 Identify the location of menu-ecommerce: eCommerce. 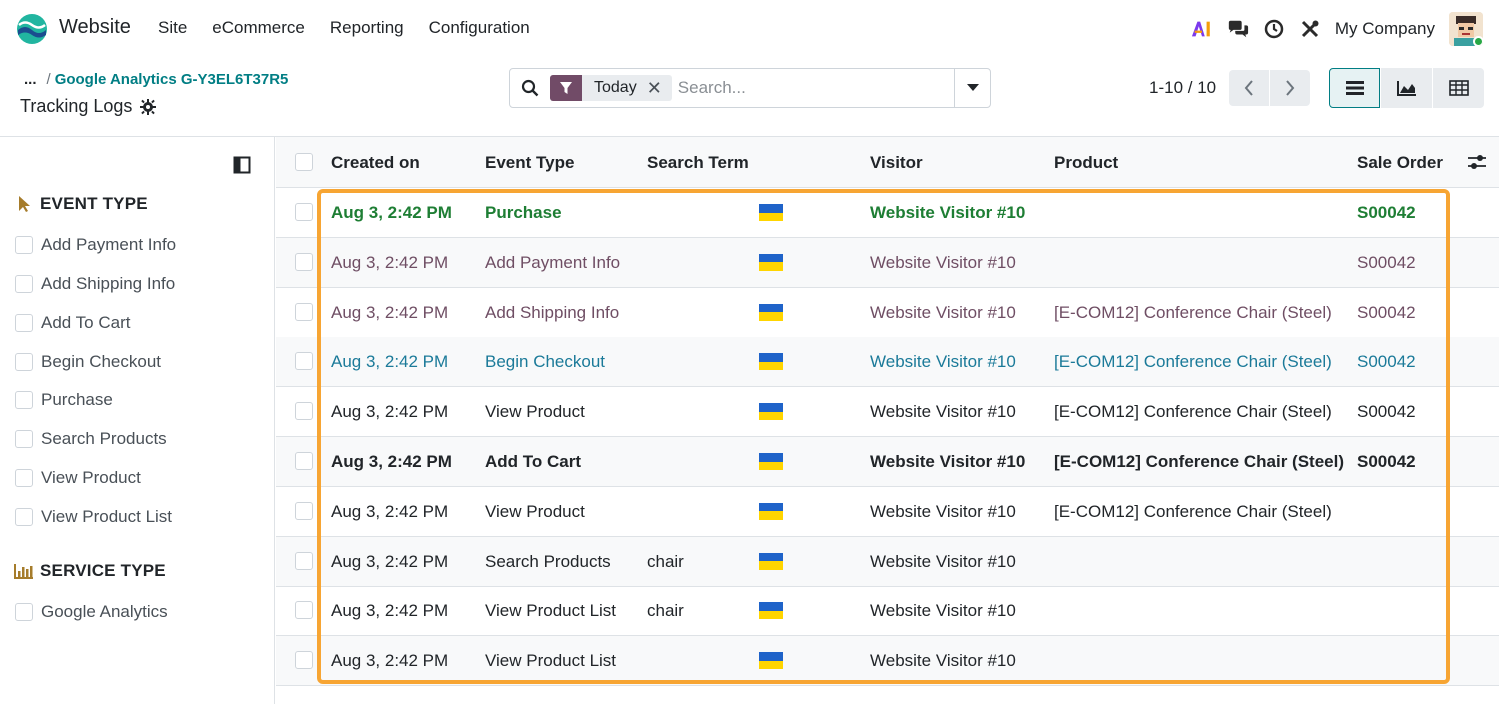
(258, 27).